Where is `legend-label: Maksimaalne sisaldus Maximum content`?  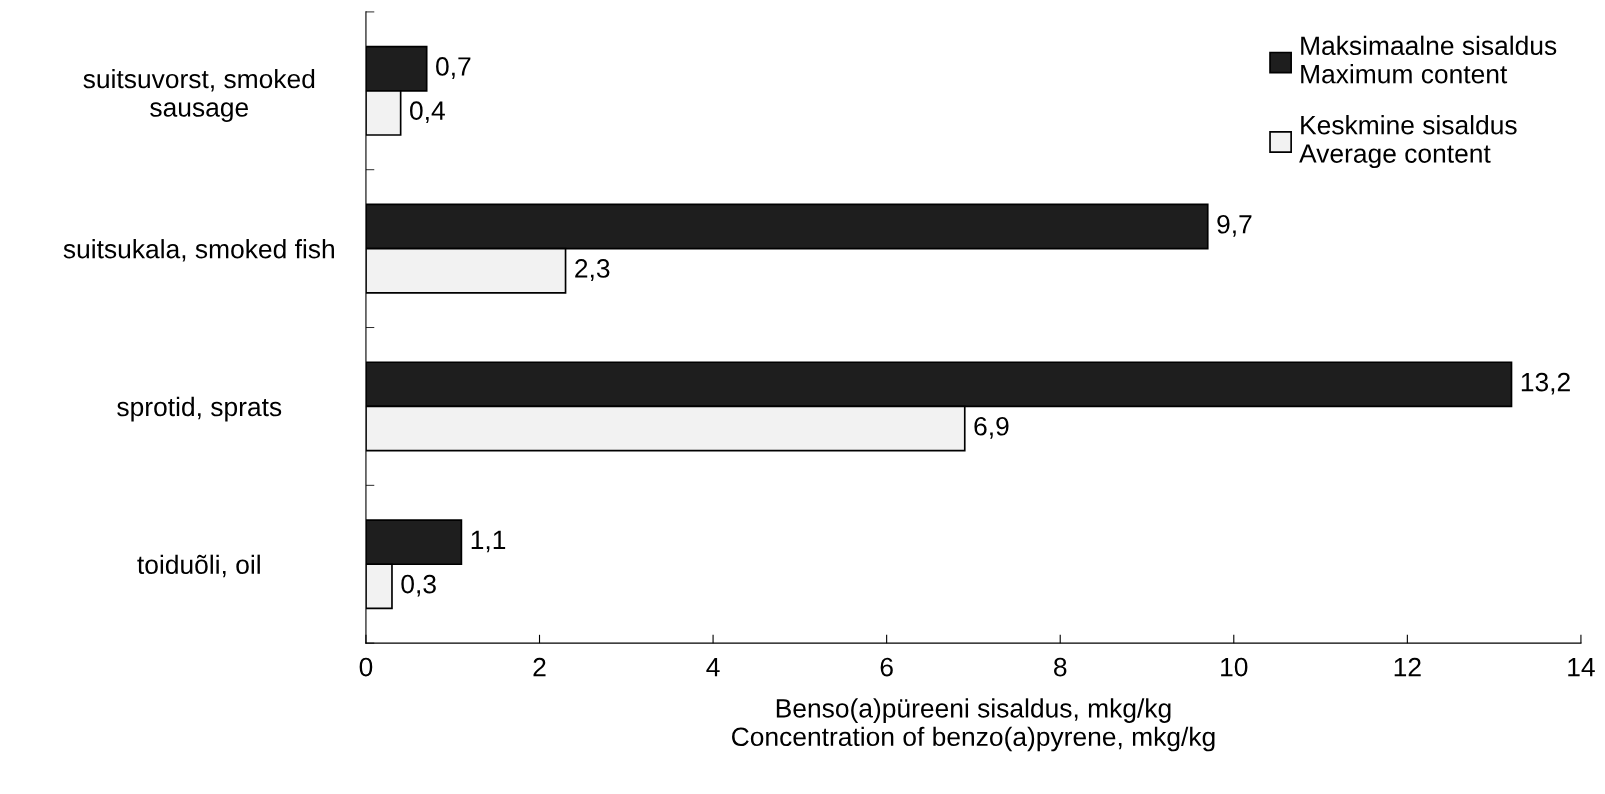 legend-label: Maksimaalne sisaldus Maximum content is located at coordinates (1429, 59).